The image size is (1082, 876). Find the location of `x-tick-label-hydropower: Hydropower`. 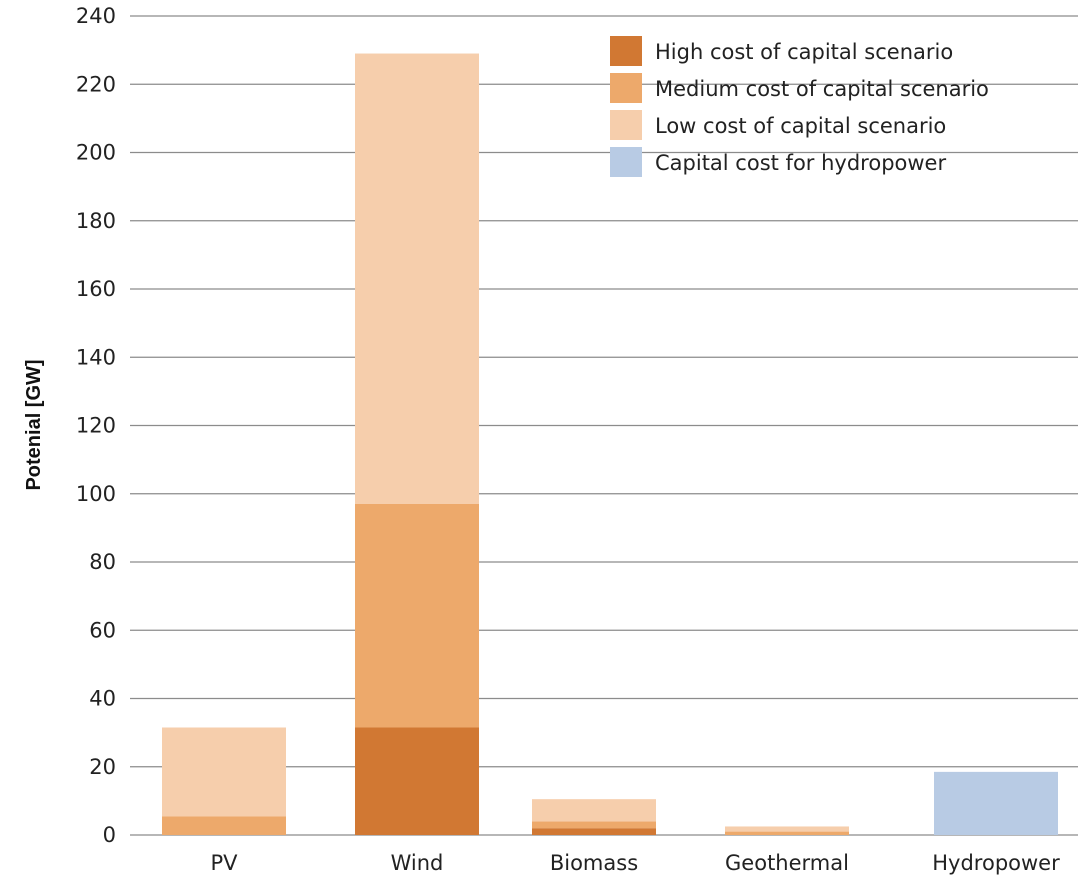

x-tick-label-hydropower: Hydropower is located at coordinates (996, 863).